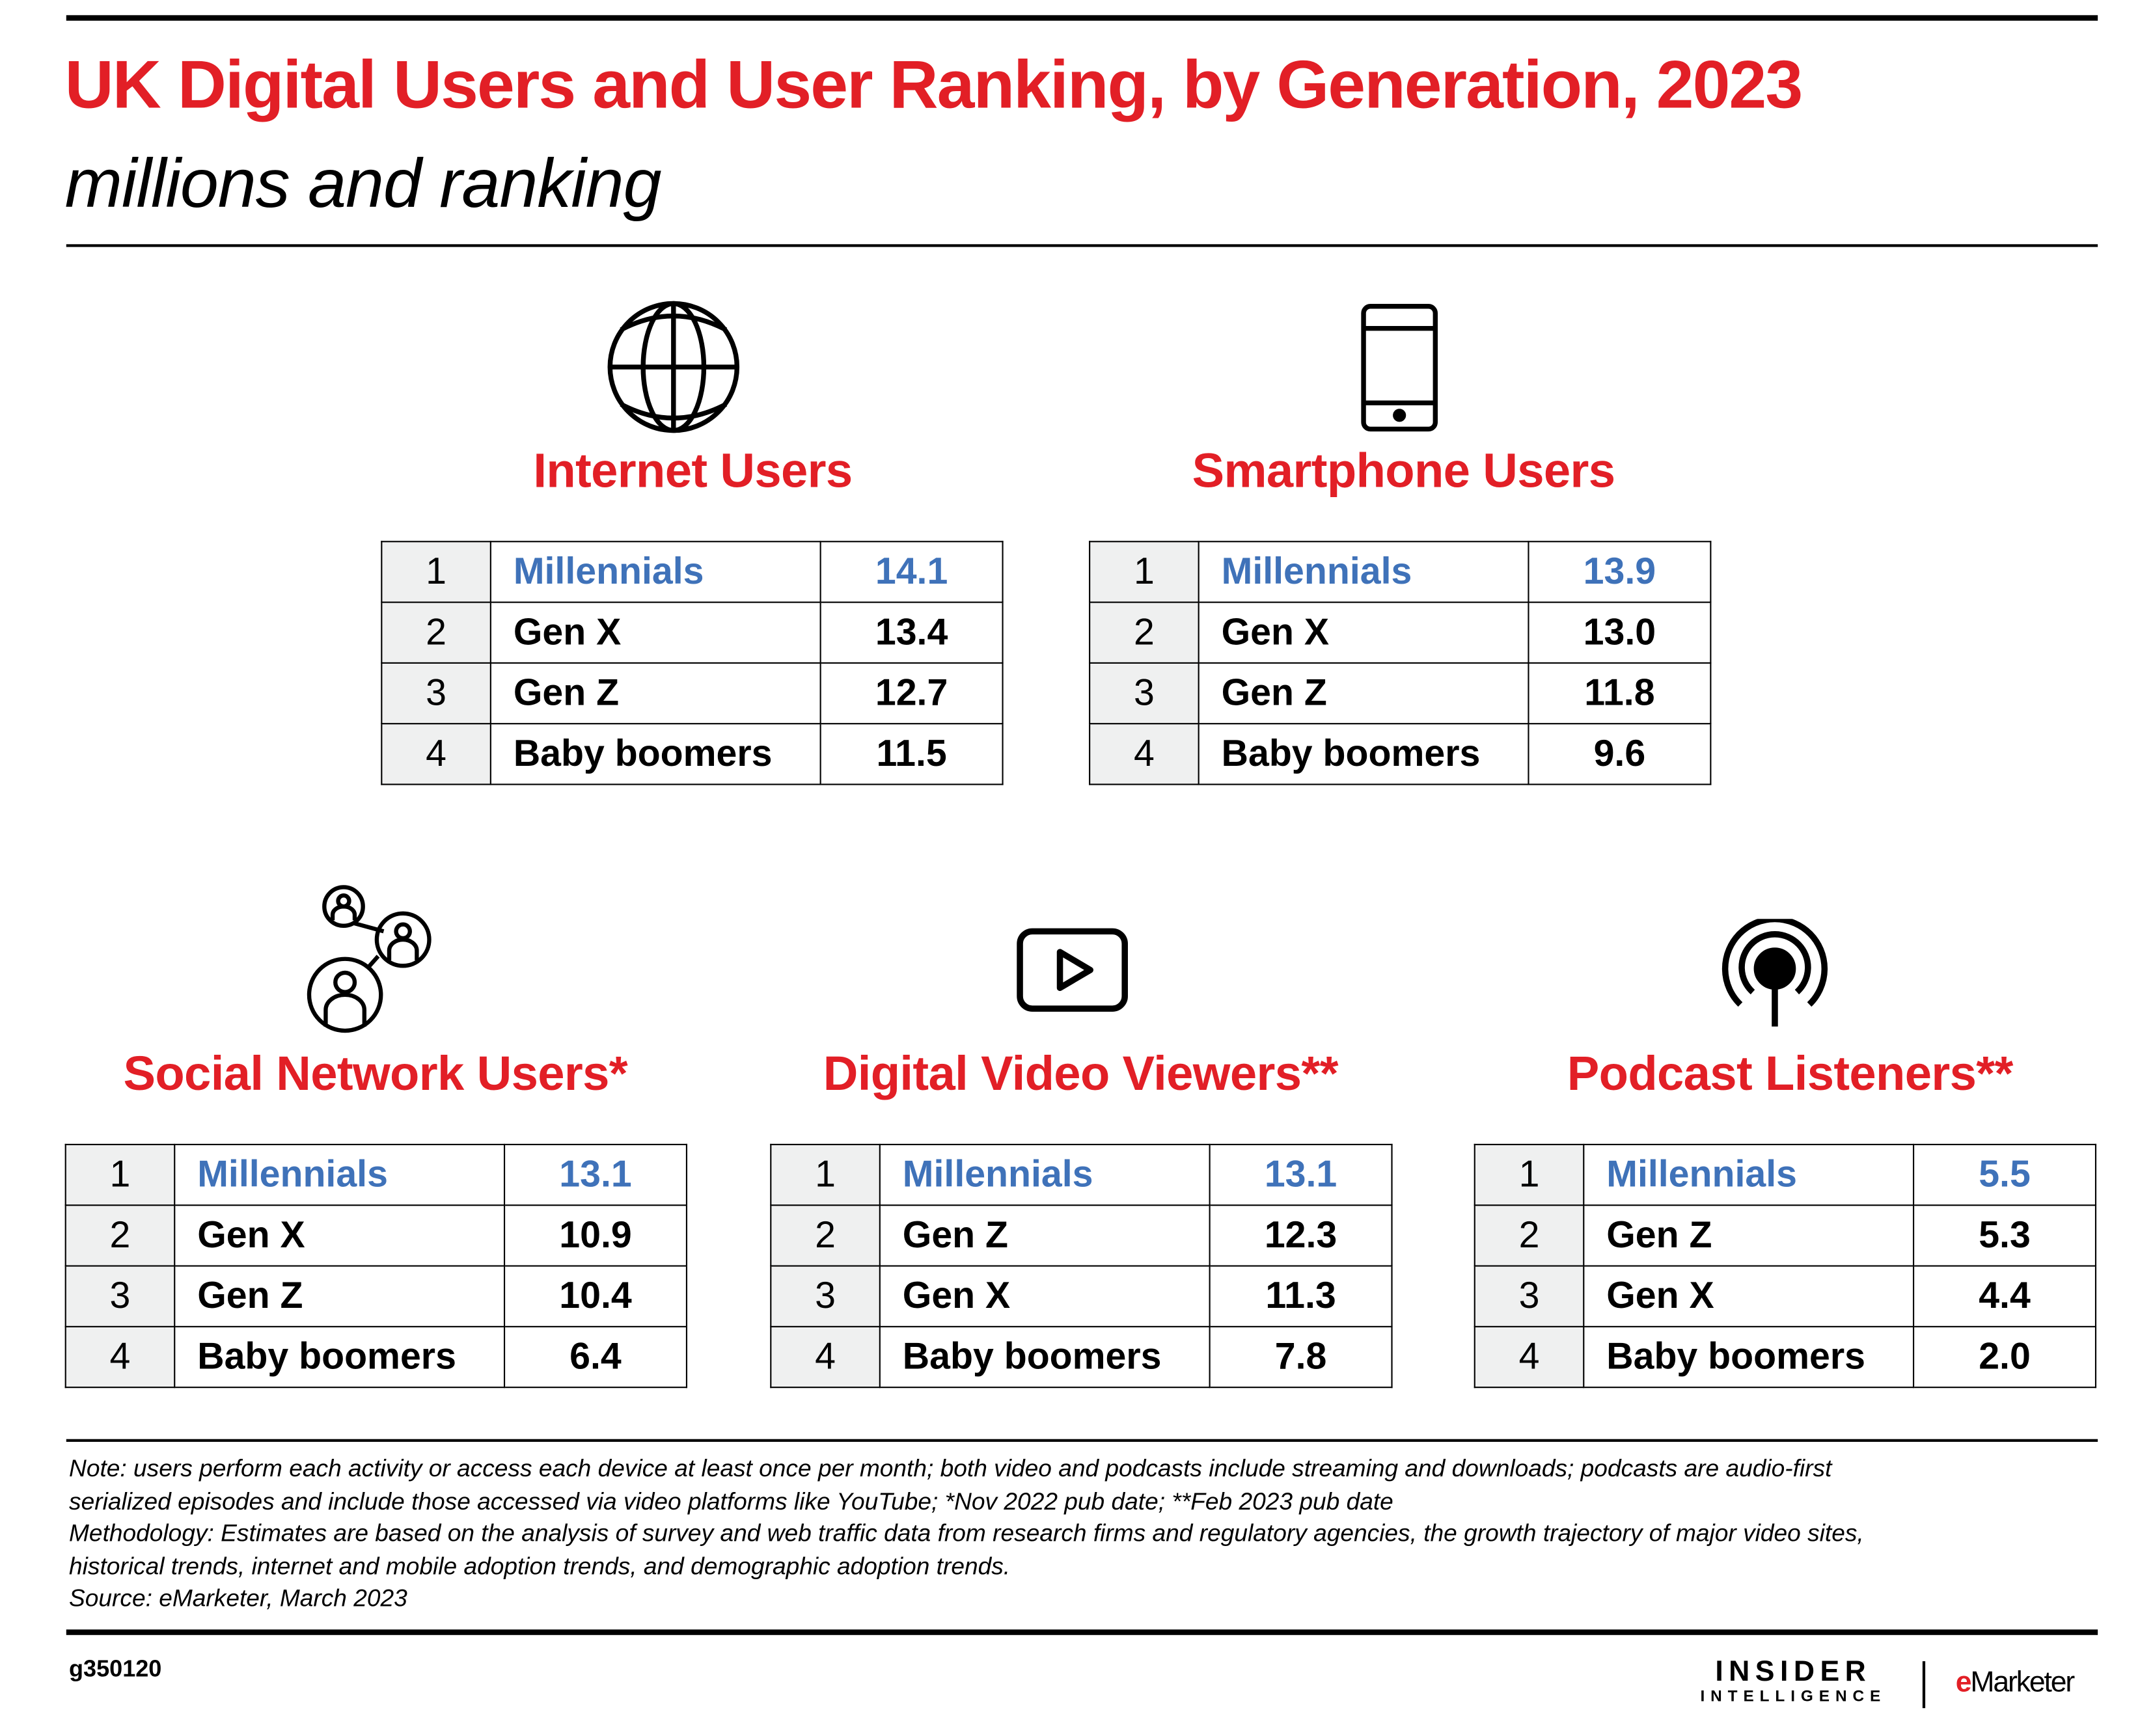  What do you see at coordinates (1923, 1685) in the screenshot?
I see `logo-divider` at bounding box center [1923, 1685].